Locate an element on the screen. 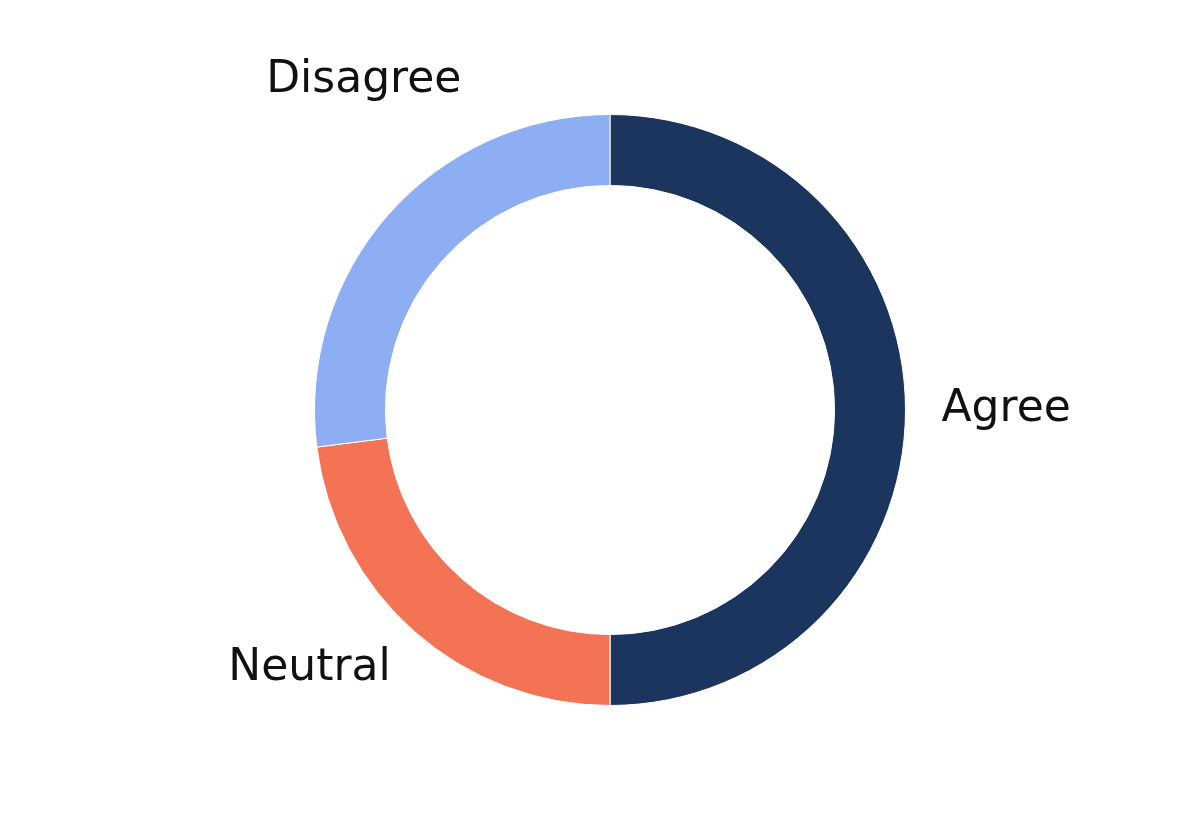 This screenshot has width=1200, height=840. slice-label: Neutral is located at coordinates (309, 665).